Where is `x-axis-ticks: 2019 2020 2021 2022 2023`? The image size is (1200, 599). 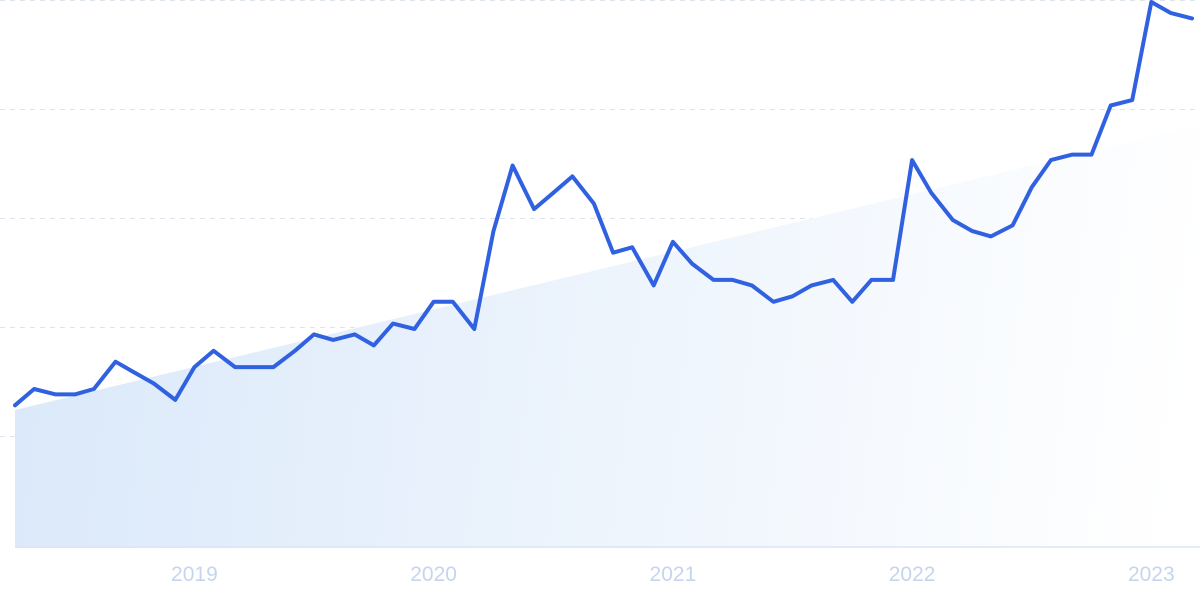
x-axis-ticks: 2019 2020 2021 2022 2023 is located at coordinates (673, 574).